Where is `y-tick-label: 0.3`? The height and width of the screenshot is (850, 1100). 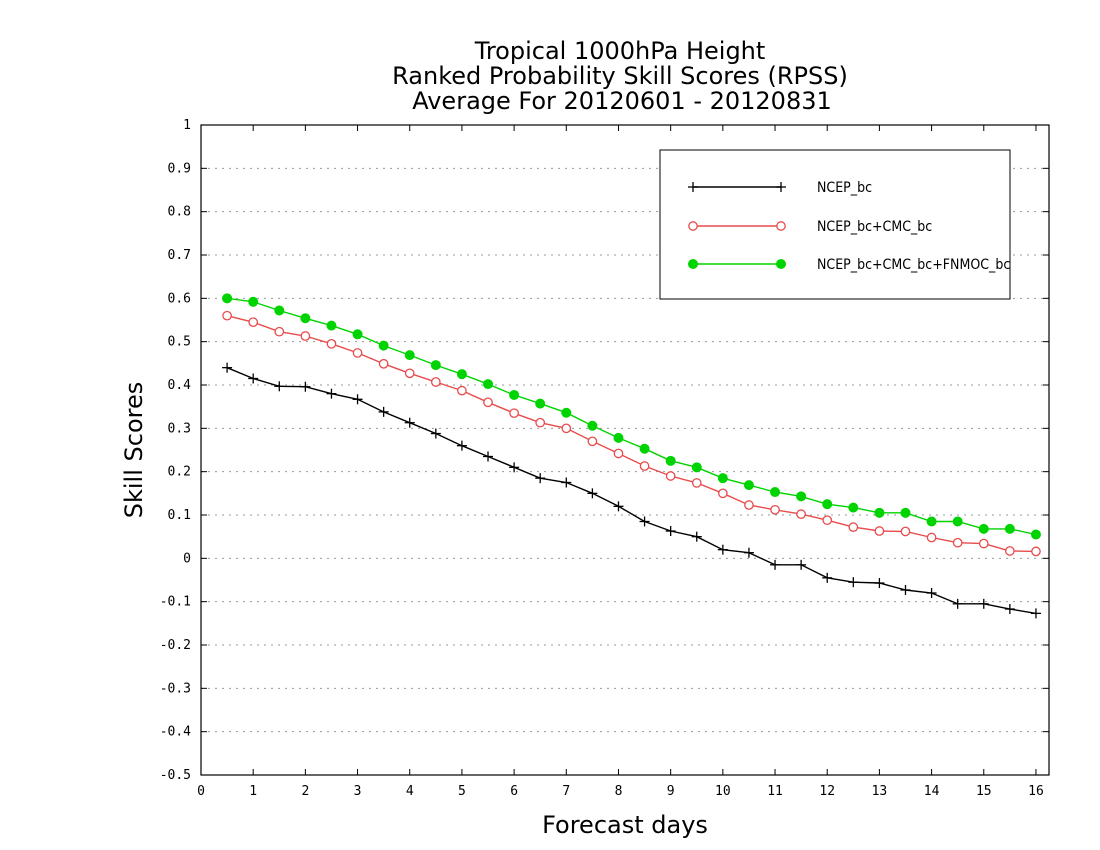
y-tick-label: 0.3 is located at coordinates (179, 428).